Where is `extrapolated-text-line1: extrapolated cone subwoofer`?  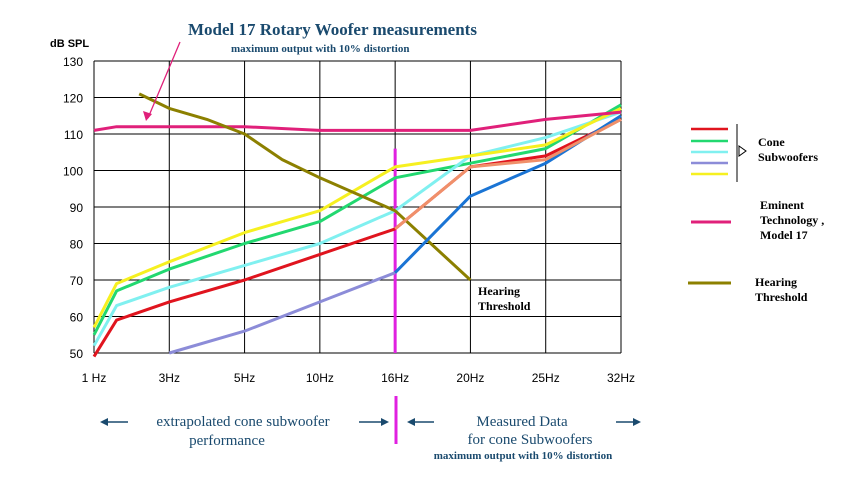 extrapolated-text-line1: extrapolated cone subwoofer is located at coordinates (242, 422).